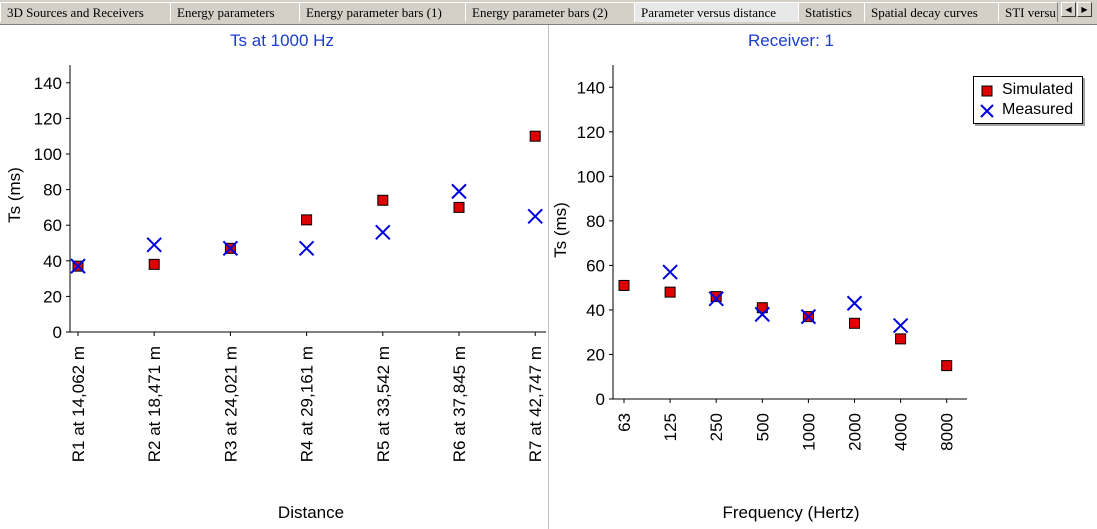 The width and height of the screenshot is (1097, 529). I want to click on tab-sti-versus: STI versu, so click(1028, 12).